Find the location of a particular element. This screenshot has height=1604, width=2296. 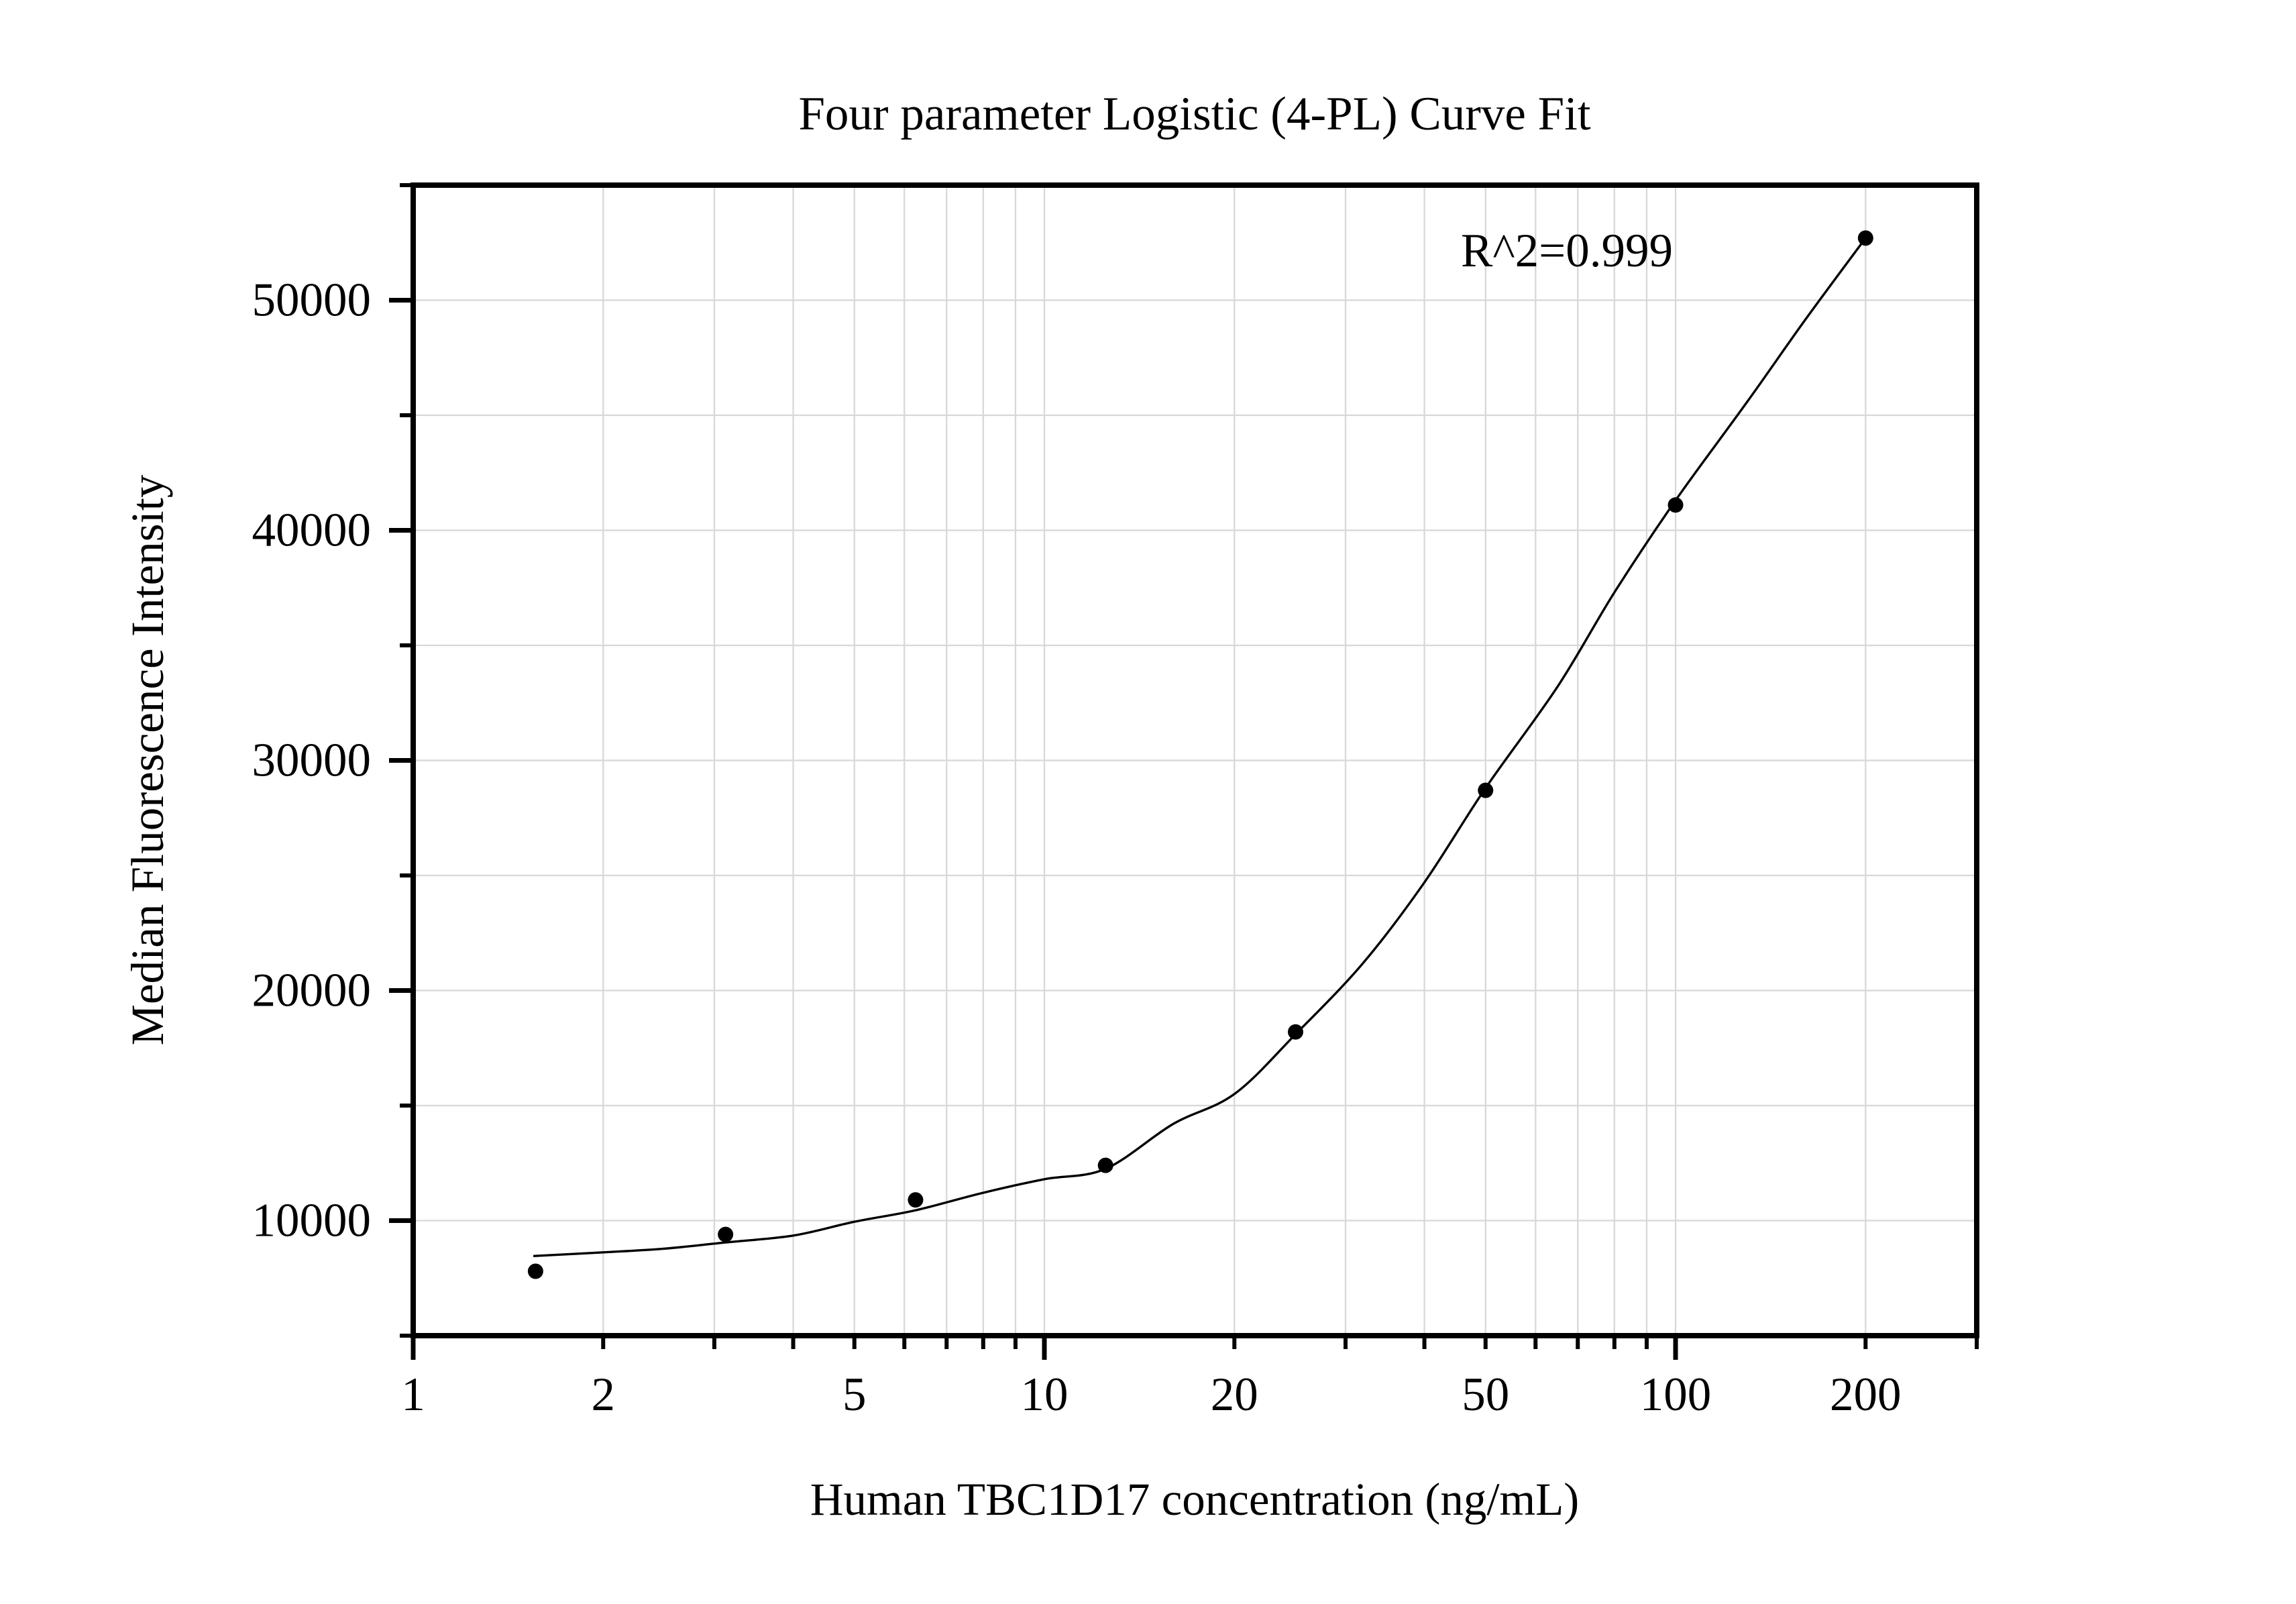

x-tick-label: 50 is located at coordinates (1485, 1395).